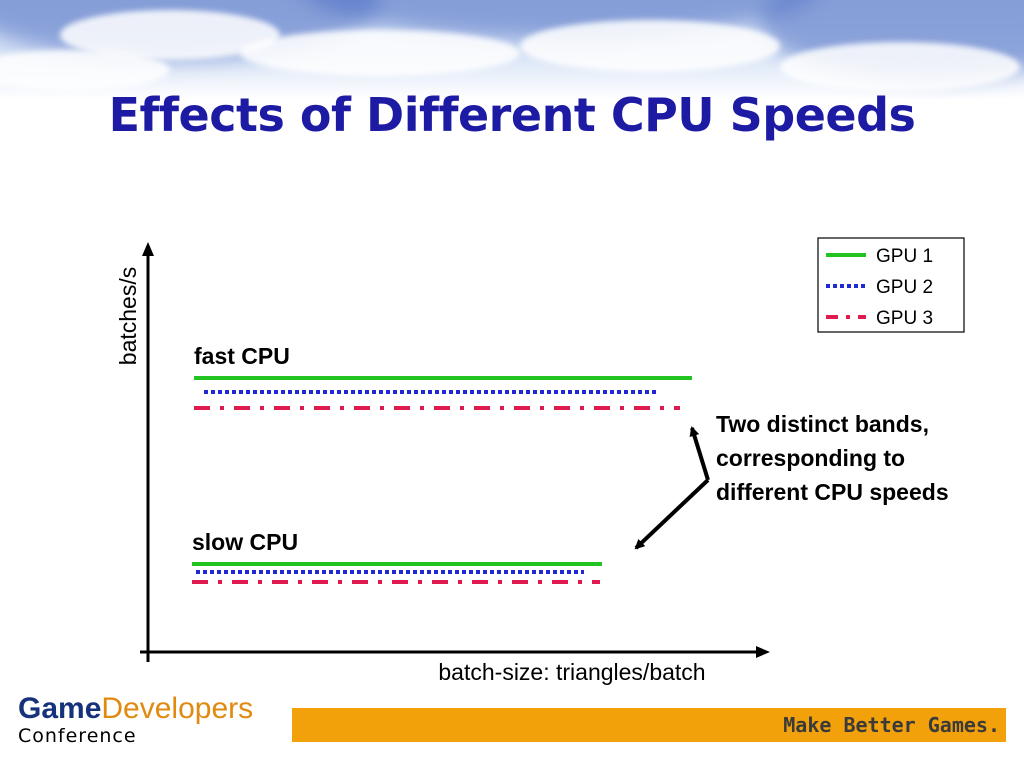  What do you see at coordinates (810, 458) in the screenshot?
I see `annotation-line-2: corresponding to` at bounding box center [810, 458].